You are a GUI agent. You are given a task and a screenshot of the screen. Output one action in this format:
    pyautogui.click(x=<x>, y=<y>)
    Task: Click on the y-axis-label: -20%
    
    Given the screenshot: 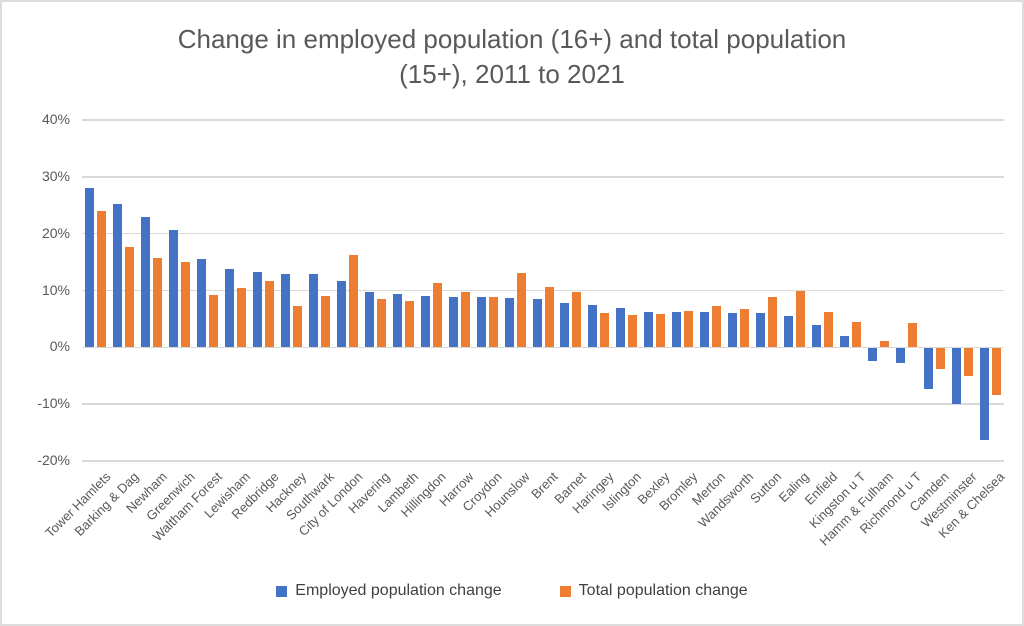 What is the action you would take?
    pyautogui.click(x=53, y=460)
    